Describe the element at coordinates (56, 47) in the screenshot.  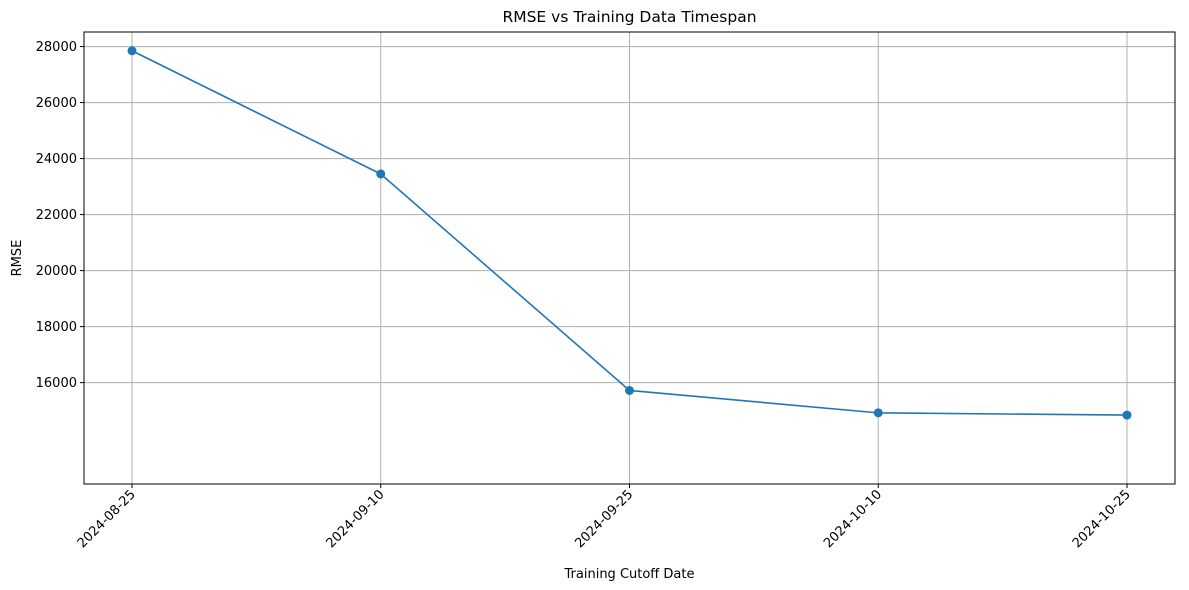
I see `y-tick-label: 28000` at that location.